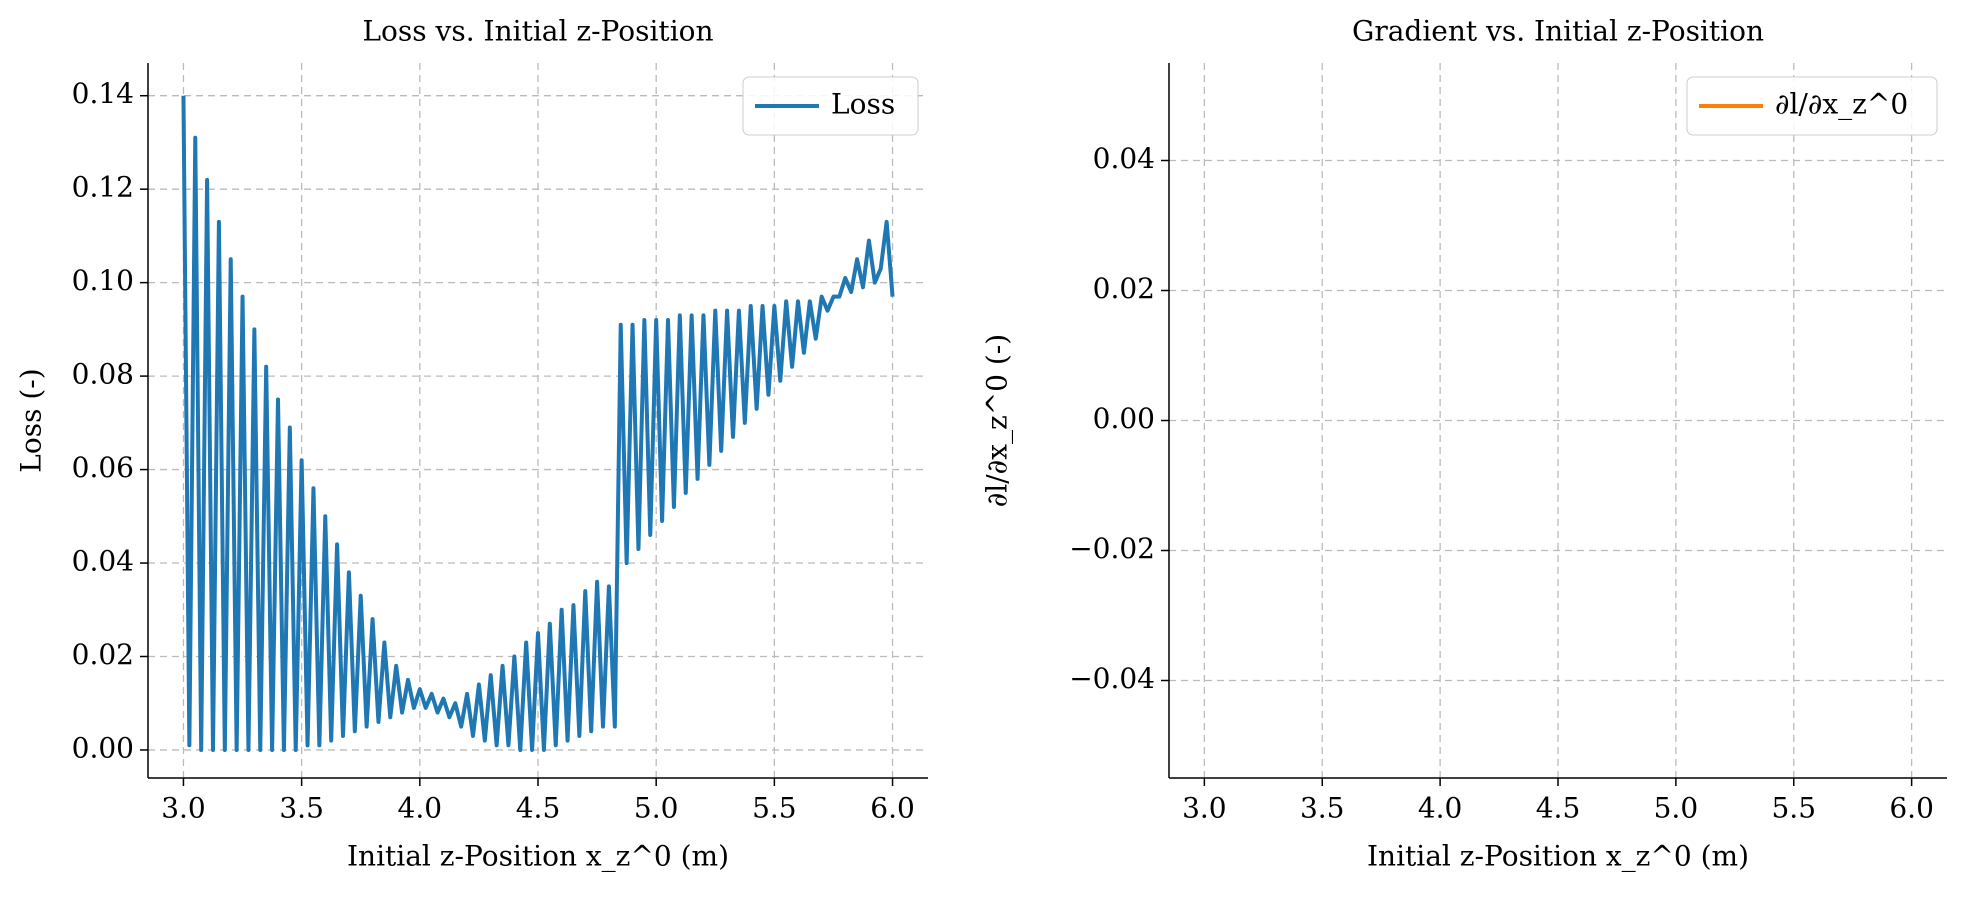 Image resolution: width=1967 pixels, height=898 pixels. I want to click on y-axis-label: ∂l/∂x_z^0 (-), so click(997, 420).